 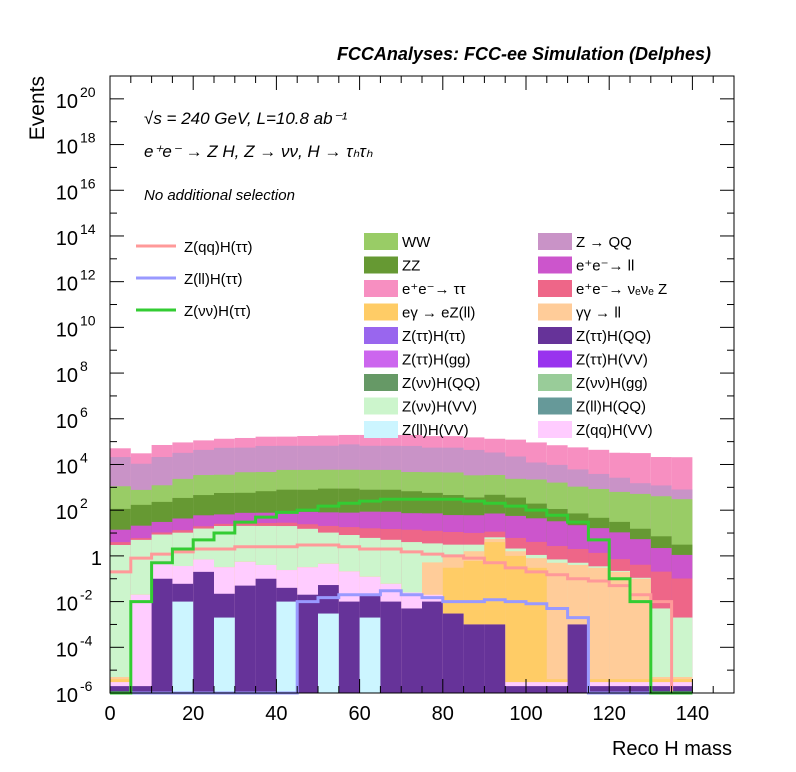 What do you see at coordinates (193, 714) in the screenshot?
I see `x-tick-label: 20` at bounding box center [193, 714].